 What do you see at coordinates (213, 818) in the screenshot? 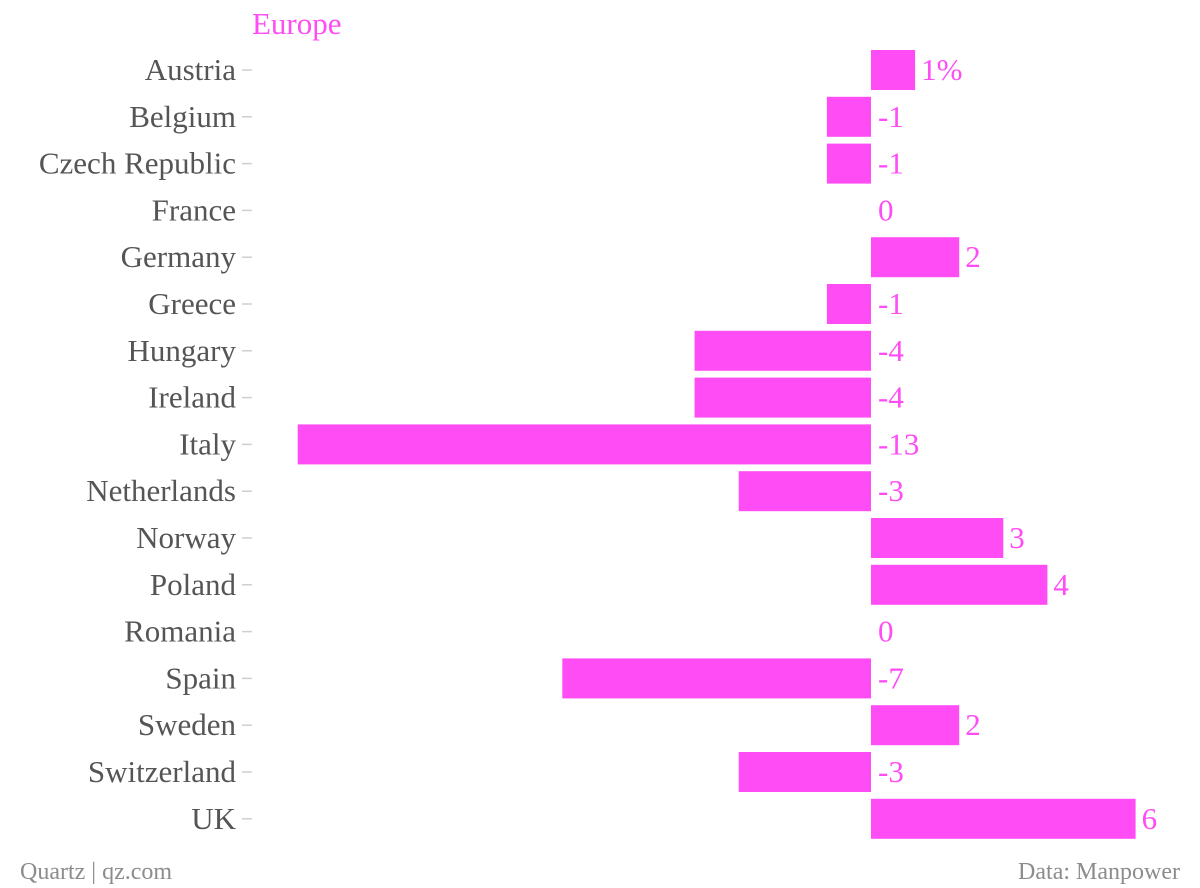
I see `category-label-uk: UK` at bounding box center [213, 818].